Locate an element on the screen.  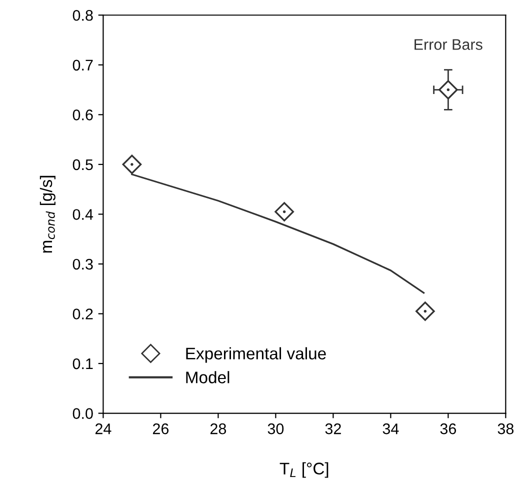
x-tick-label: 34 is located at coordinates (390, 428).